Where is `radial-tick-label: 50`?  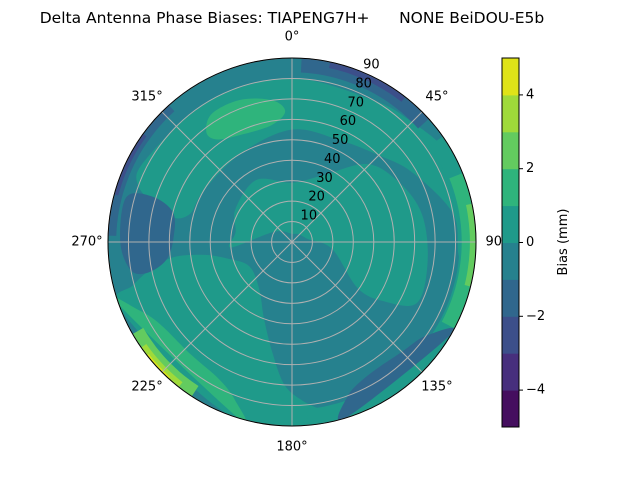 radial-tick-label: 50 is located at coordinates (340, 140).